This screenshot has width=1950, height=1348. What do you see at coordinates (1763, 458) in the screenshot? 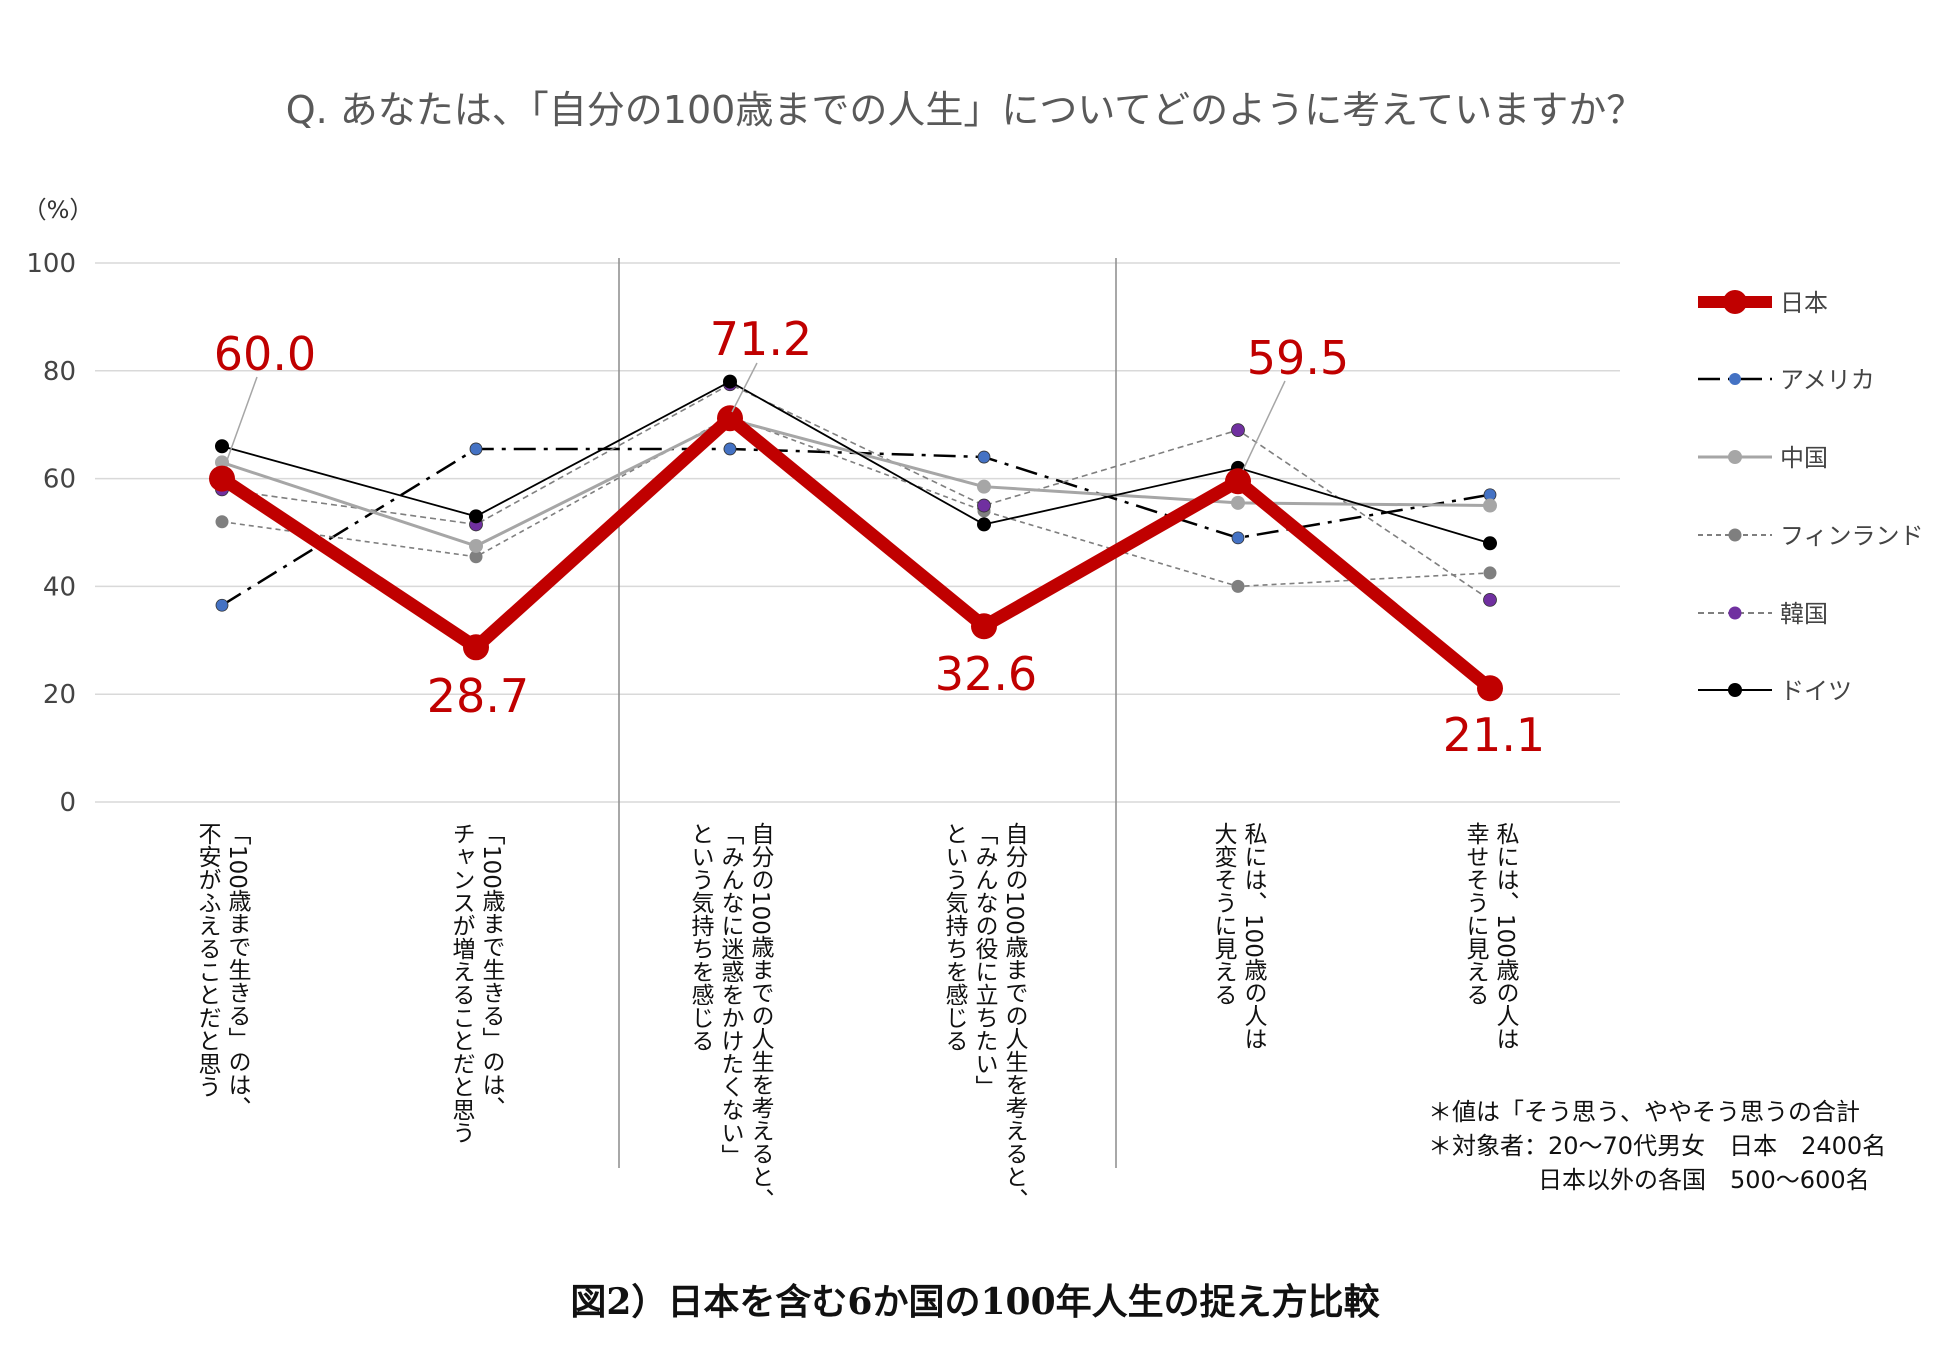
I see `legend-item: 中国` at bounding box center [1763, 458].